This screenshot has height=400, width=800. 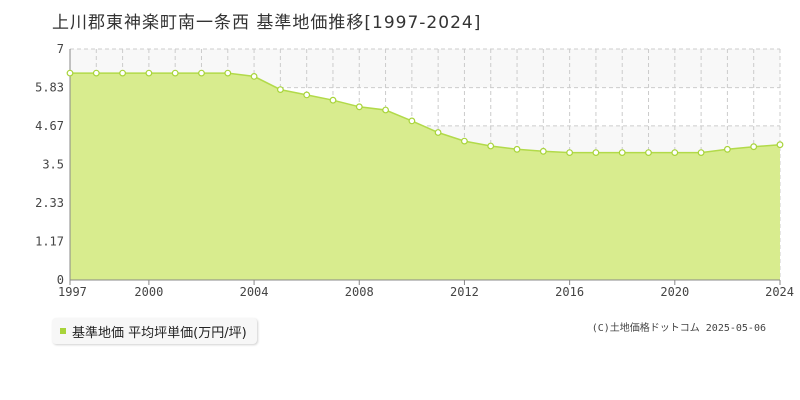 What do you see at coordinates (779, 292) in the screenshot?
I see `x-tick-label: 2024` at bounding box center [779, 292].